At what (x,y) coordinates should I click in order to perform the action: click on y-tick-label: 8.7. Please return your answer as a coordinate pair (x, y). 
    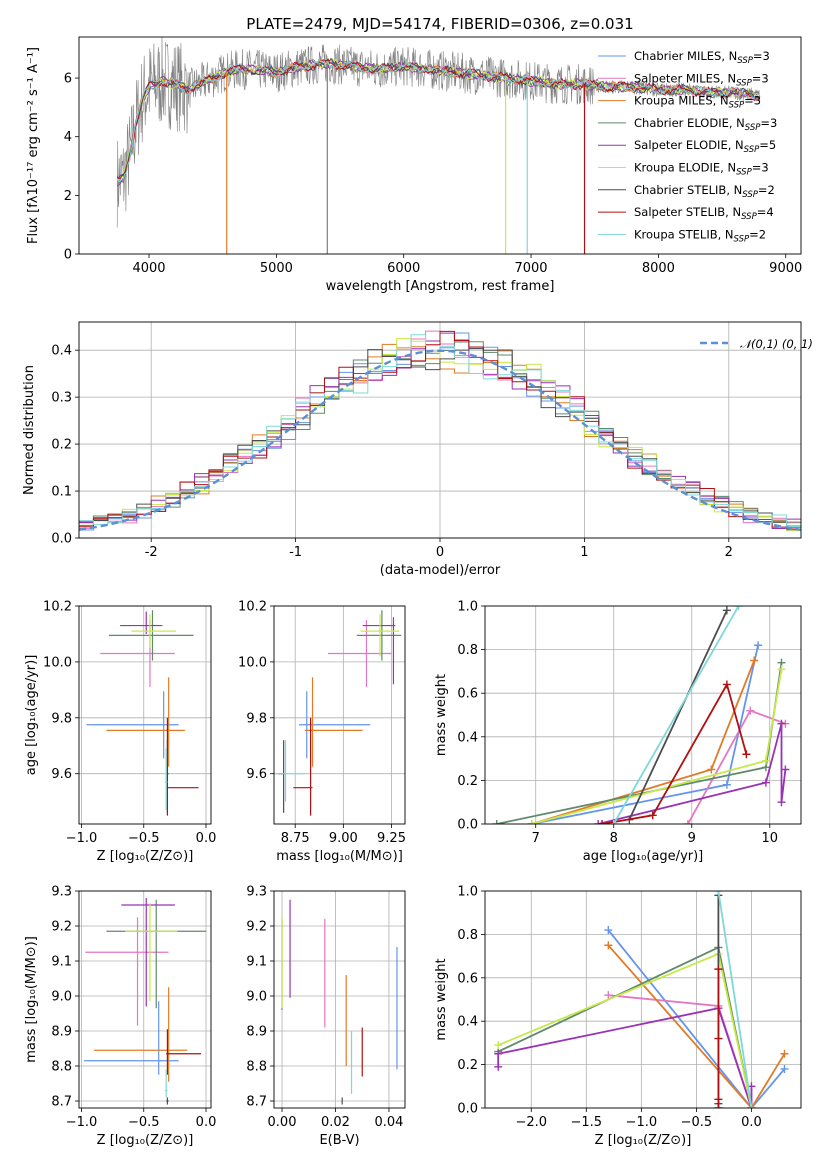
    Looking at the image, I should click on (61, 1102).